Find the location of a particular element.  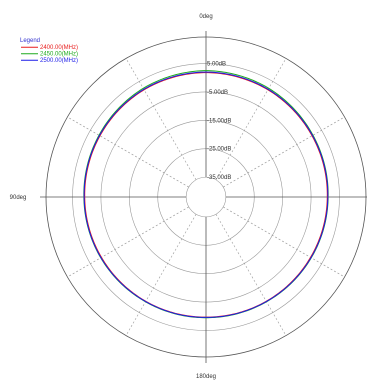

radial-tick-label-3: -25.00dB is located at coordinates (219, 150).